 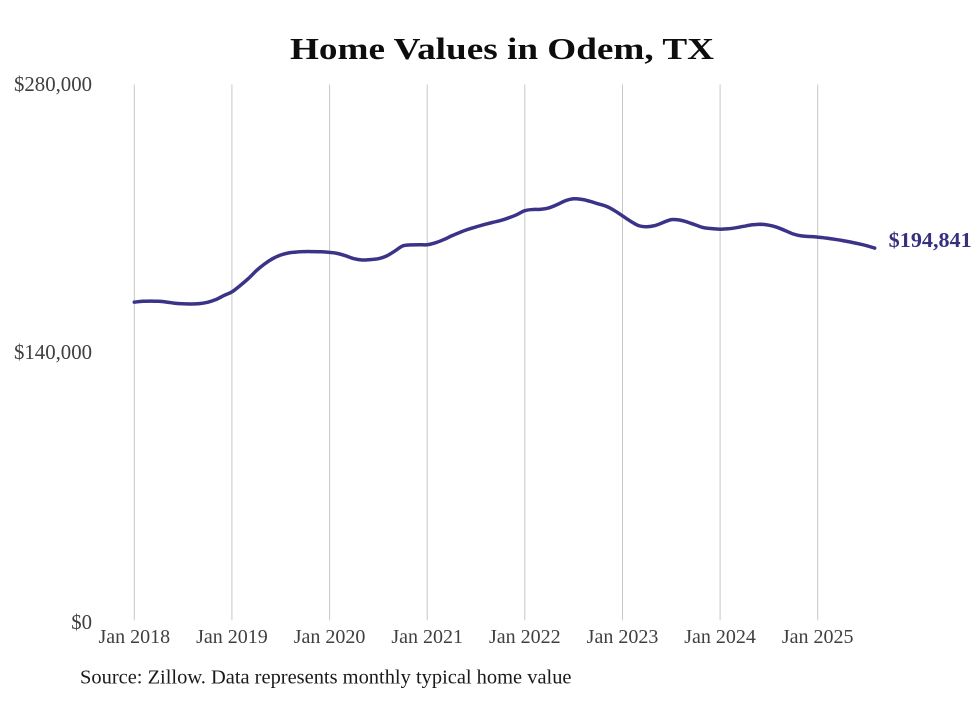 I want to click on svg-text: Jan 2025, so click(x=818, y=637).